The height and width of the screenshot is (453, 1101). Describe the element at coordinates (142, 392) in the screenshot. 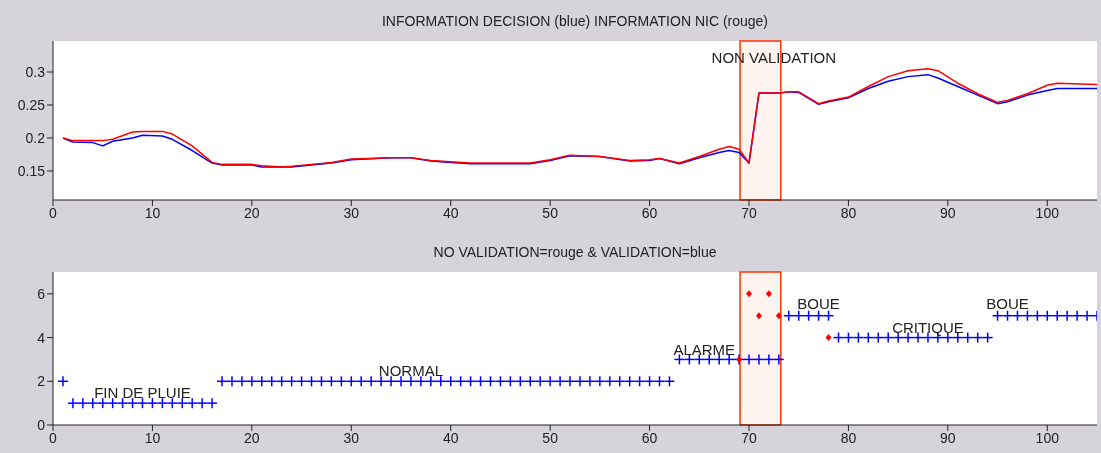

I see `annotation: FIN DE PLUIE` at that location.